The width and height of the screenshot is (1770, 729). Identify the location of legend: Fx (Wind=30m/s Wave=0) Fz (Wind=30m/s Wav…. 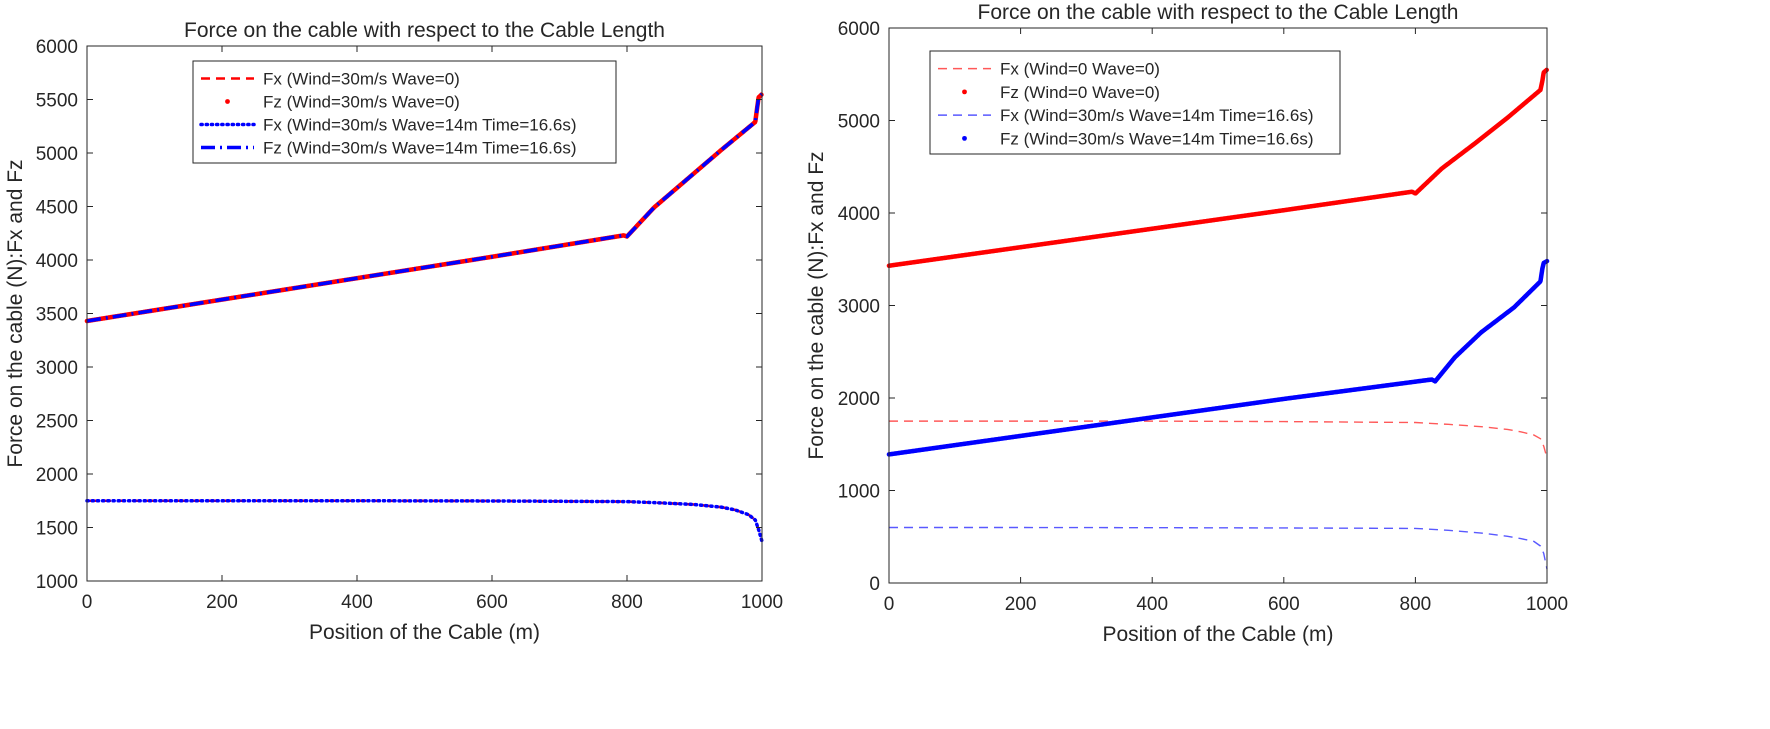
(404, 112).